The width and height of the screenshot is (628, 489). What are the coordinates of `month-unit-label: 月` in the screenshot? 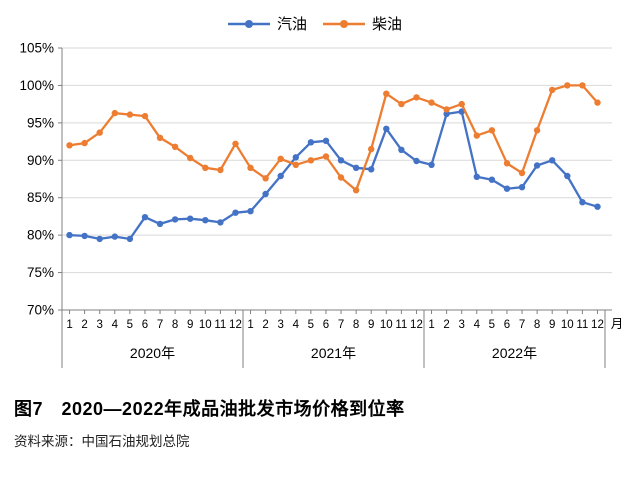 It's located at (617, 324).